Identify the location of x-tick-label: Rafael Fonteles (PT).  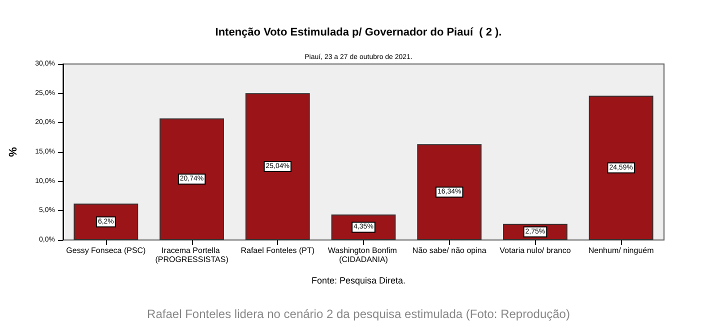
(277, 250).